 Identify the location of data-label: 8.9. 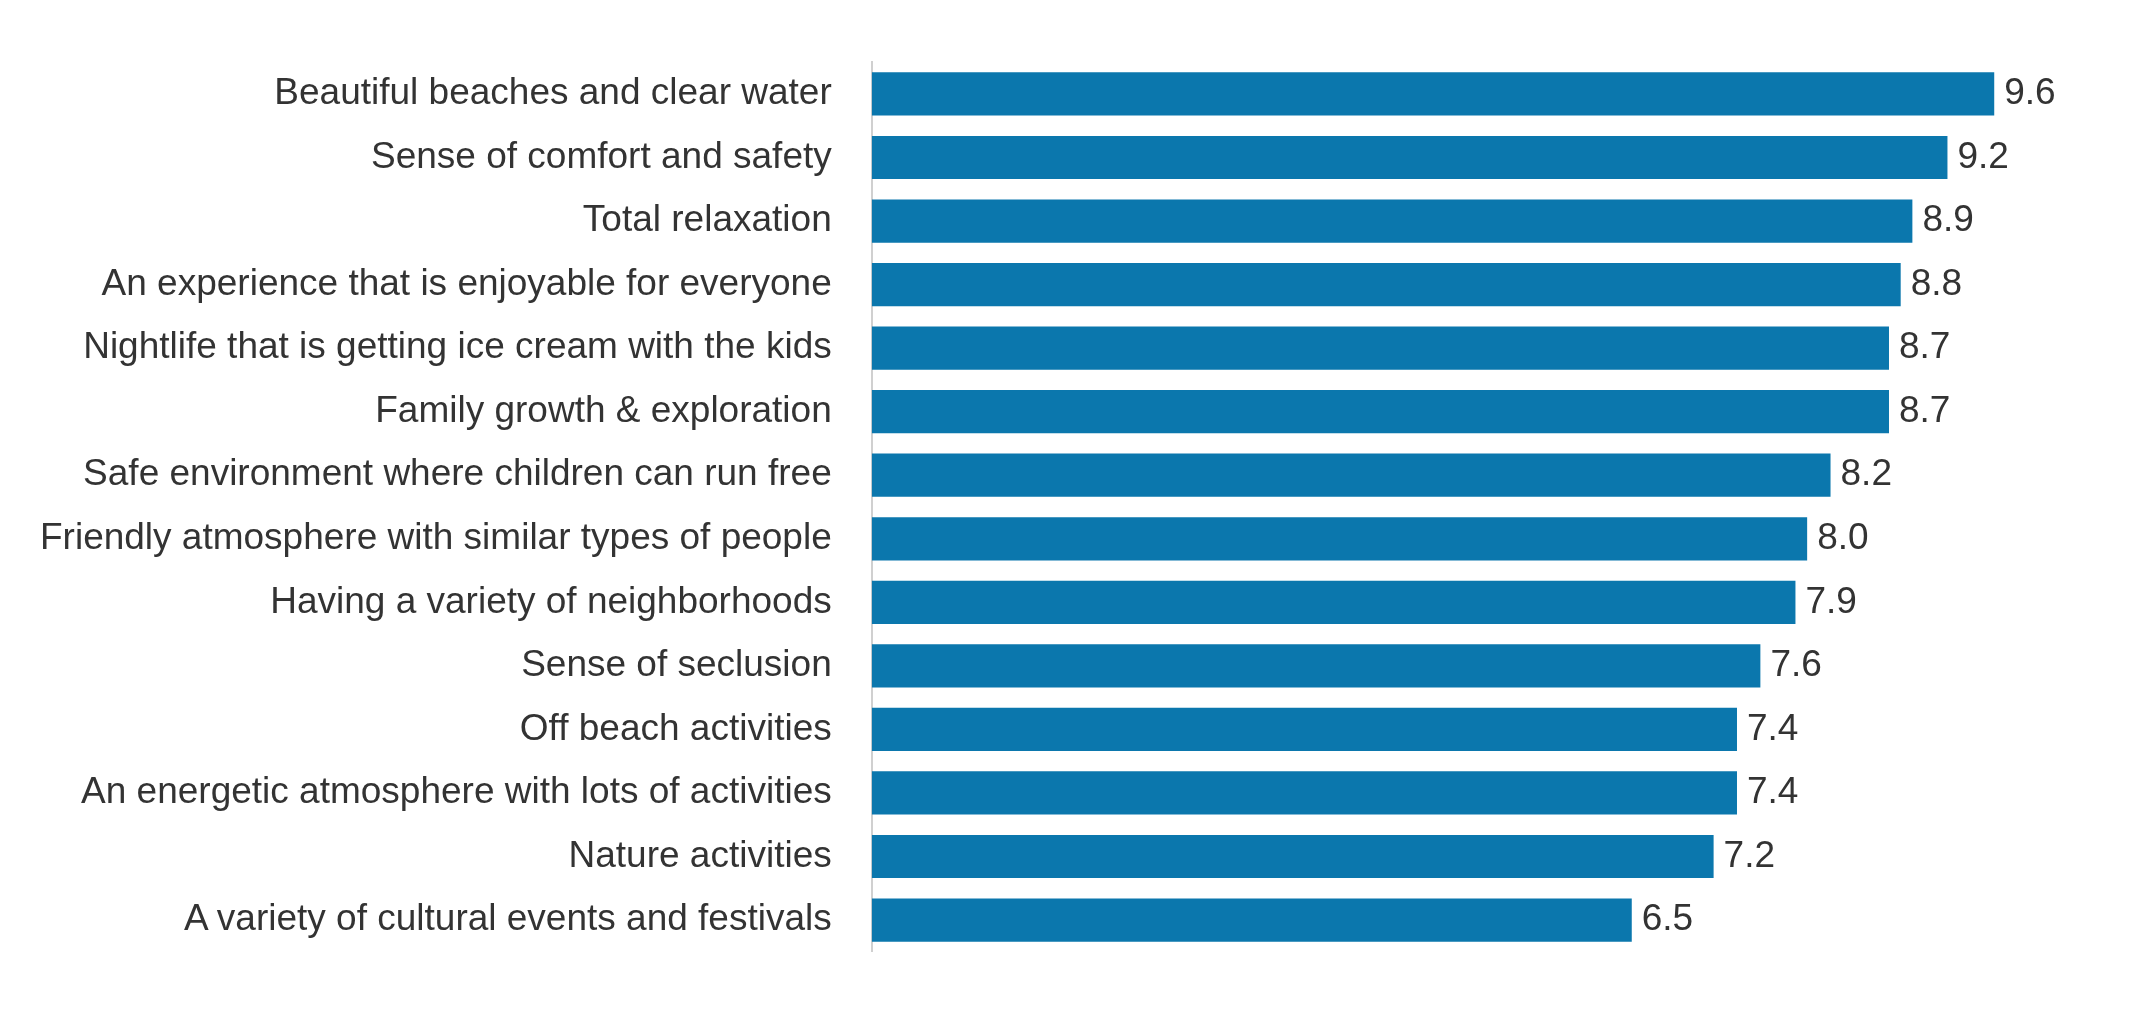
(1948, 219).